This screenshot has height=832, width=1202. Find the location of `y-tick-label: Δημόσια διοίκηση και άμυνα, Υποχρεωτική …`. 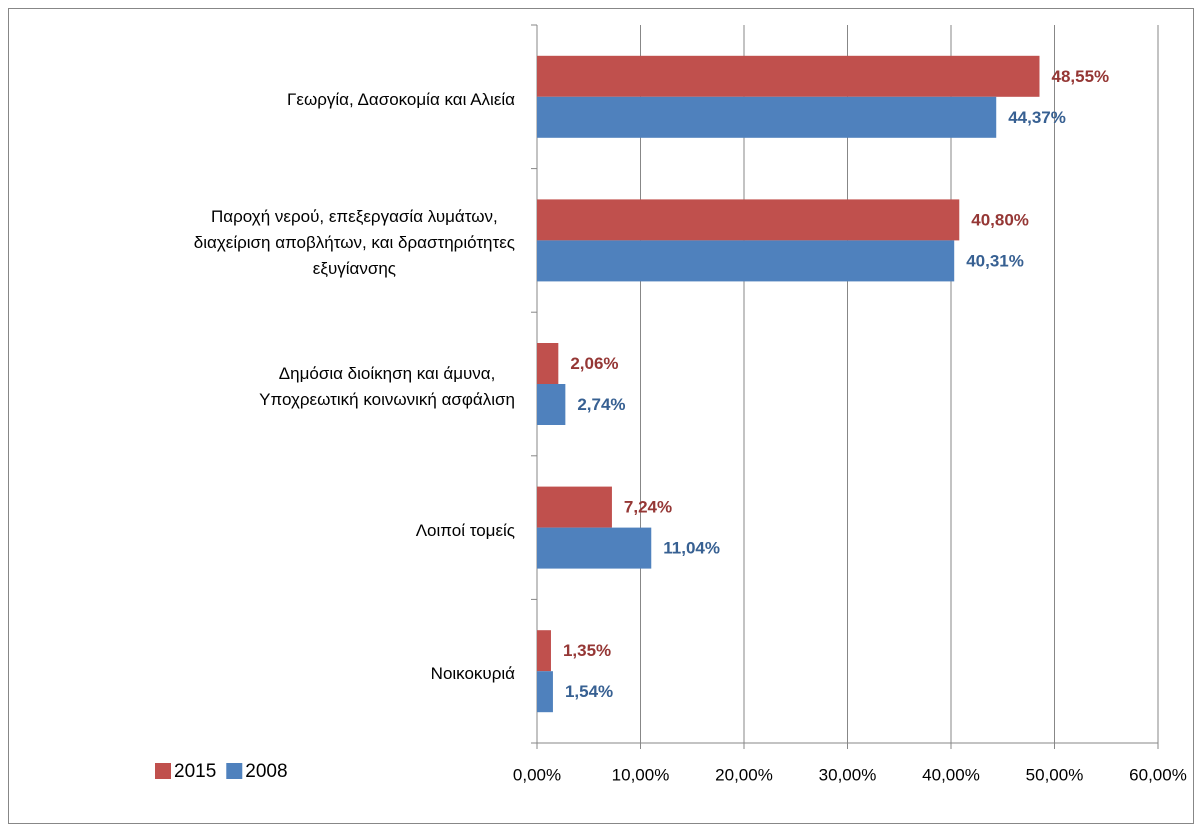

y-tick-label: Δημόσια διοίκηση και άμυνα, Υποχρεωτική … is located at coordinates (387, 386).